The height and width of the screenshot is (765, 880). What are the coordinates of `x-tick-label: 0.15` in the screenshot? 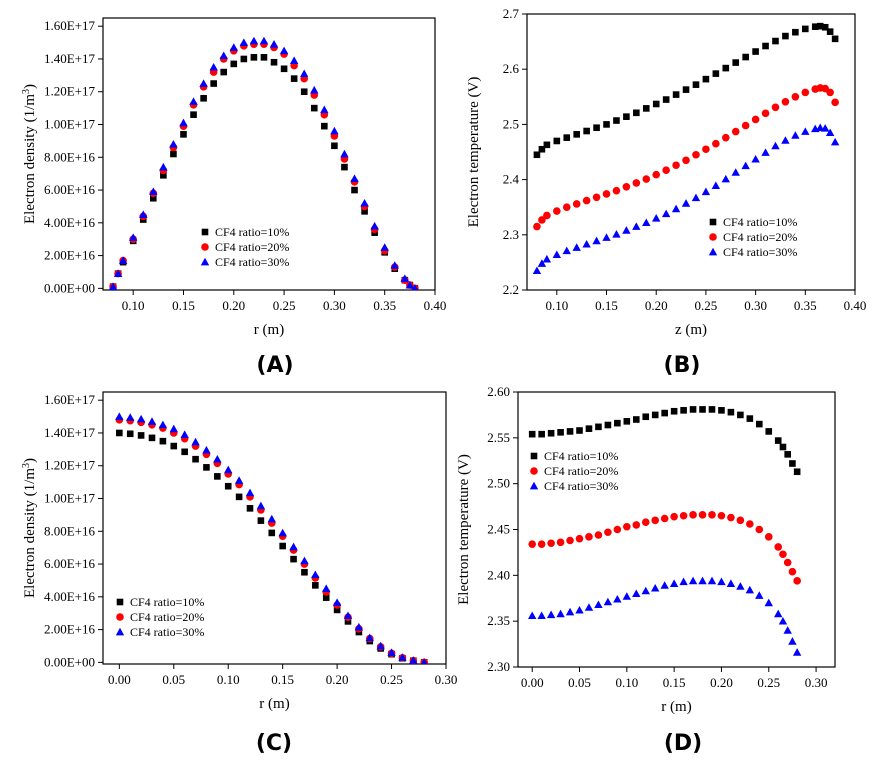 It's located at (282, 679).